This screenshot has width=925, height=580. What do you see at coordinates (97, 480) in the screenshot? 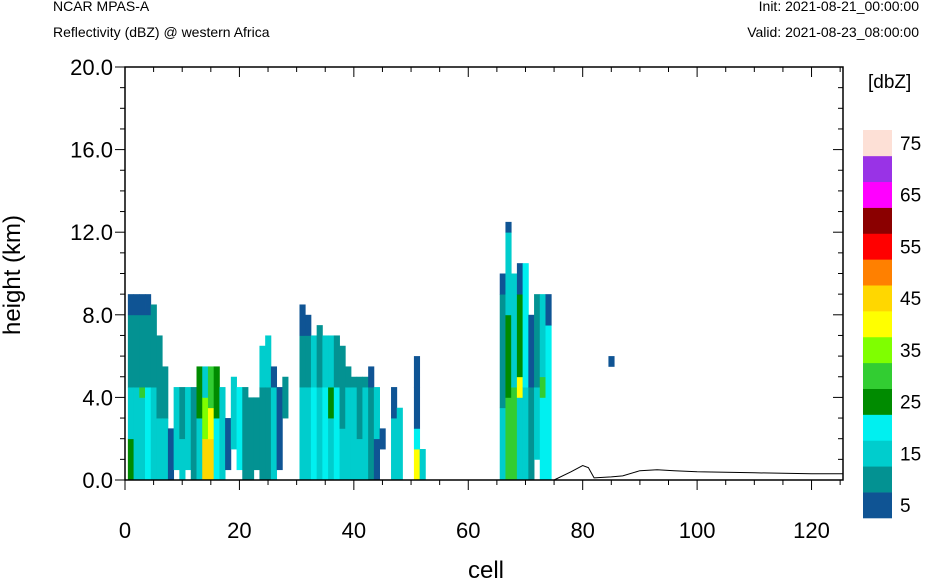
I see `y-tick-label: 0.0` at bounding box center [97, 480].